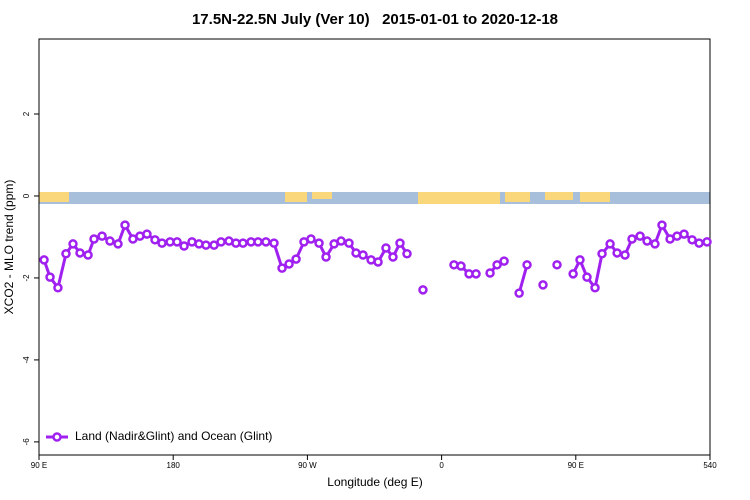 This screenshot has width=750, height=500. What do you see at coordinates (174, 465) in the screenshot?
I see `x-tick-label: 180` at bounding box center [174, 465].